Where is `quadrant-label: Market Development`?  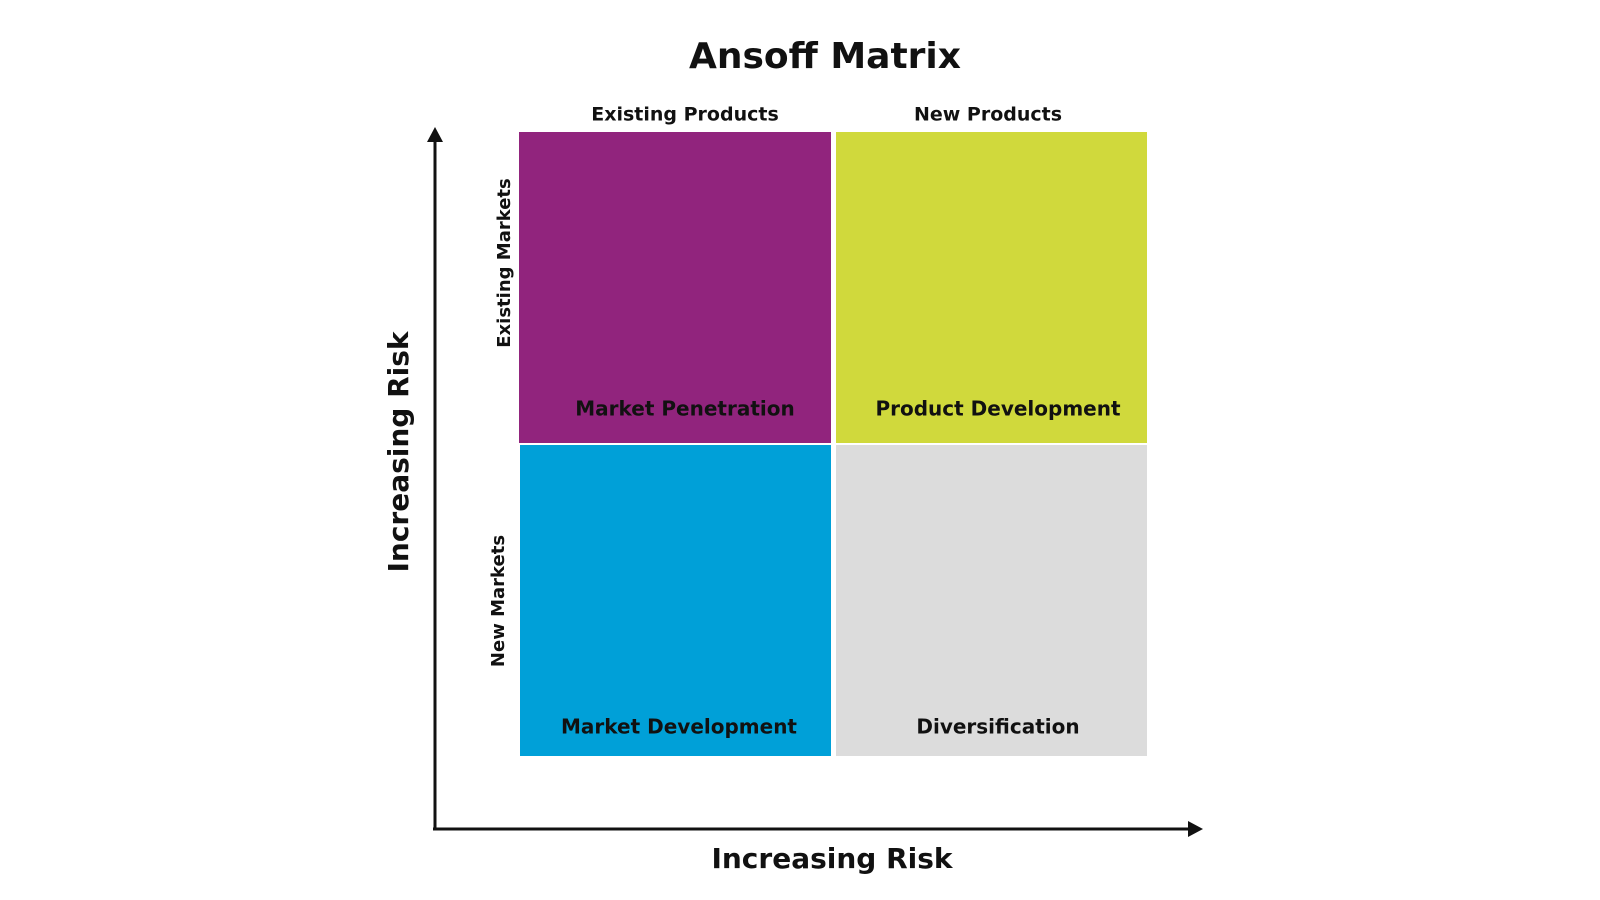 quadrant-label: Market Development is located at coordinates (679, 727).